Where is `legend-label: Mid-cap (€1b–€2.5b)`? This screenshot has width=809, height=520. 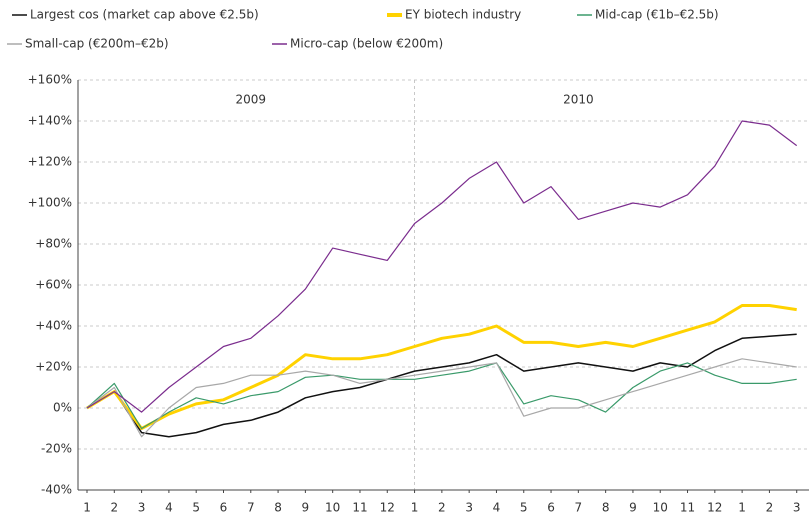
legend-label: Mid-cap (€1b–€2.5b) is located at coordinates (657, 15).